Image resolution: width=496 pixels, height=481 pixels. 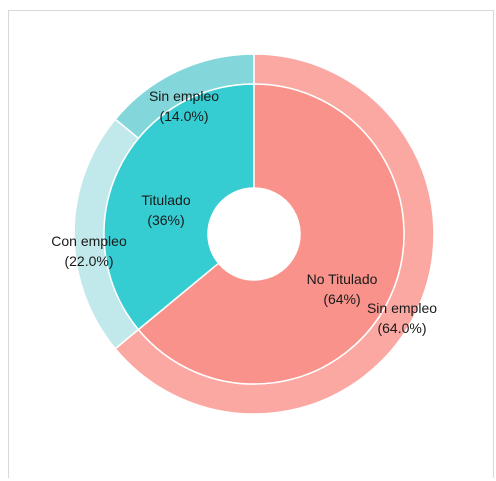 What do you see at coordinates (401, 328) in the screenshot?
I see `outer-no-titulado-sin-empleo-pct: (64.0%)` at bounding box center [401, 328].